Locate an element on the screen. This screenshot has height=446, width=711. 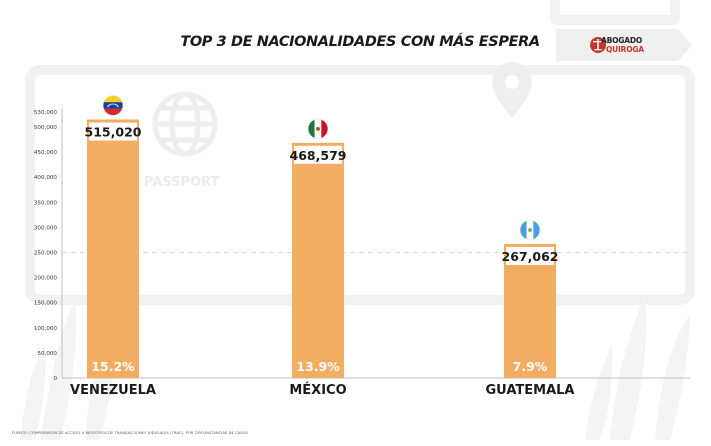
y-tick-label: 530,000 is located at coordinates (46, 113).